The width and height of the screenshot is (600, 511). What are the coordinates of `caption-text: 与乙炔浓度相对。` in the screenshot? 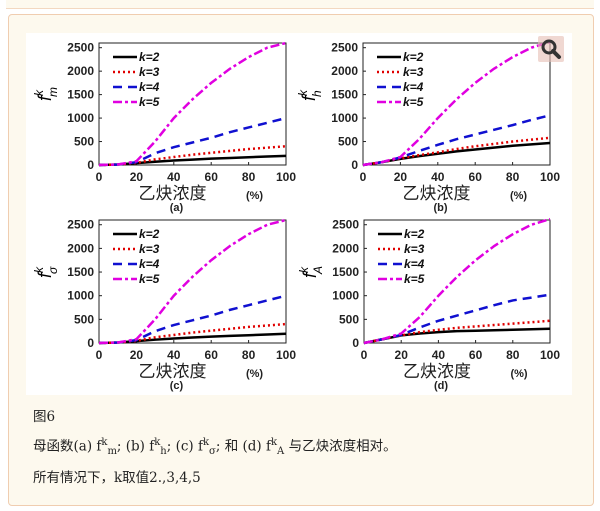 It's located at (340, 446).